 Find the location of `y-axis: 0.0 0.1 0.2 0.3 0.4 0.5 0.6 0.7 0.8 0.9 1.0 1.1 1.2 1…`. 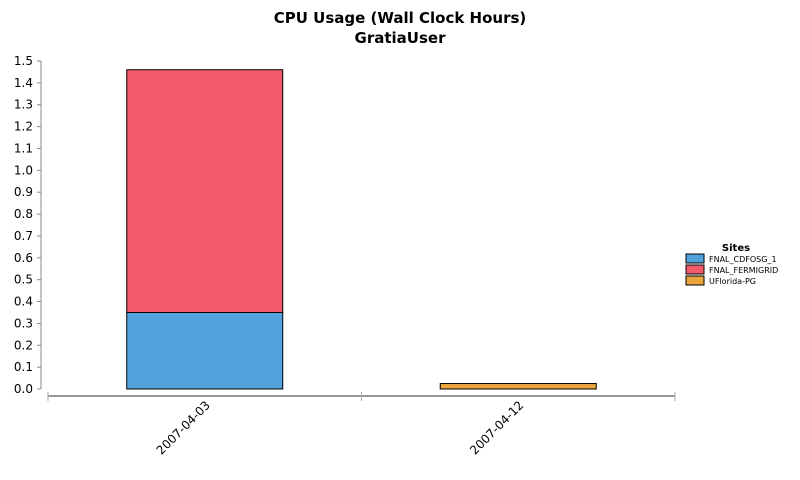

y-axis: 0.0 0.1 0.2 0.3 0.4 0.5 0.6 0.7 0.8 0.9 1.0 1.1 1.2 1… is located at coordinates (28, 225).